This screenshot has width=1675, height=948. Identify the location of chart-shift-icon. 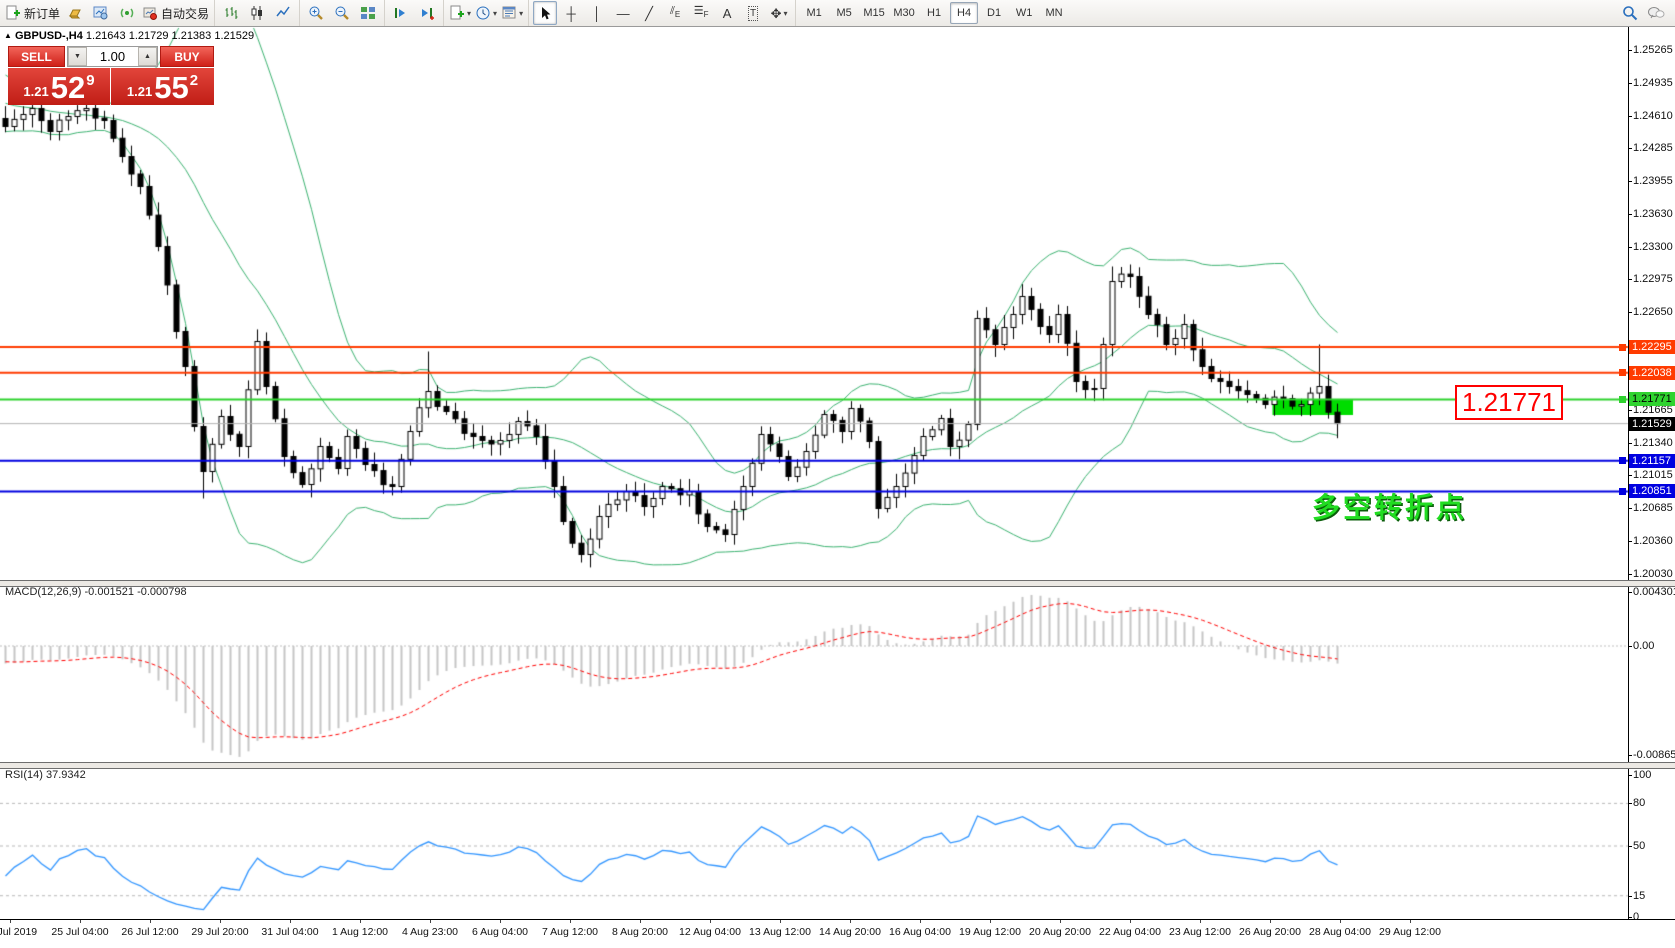
(428, 14).